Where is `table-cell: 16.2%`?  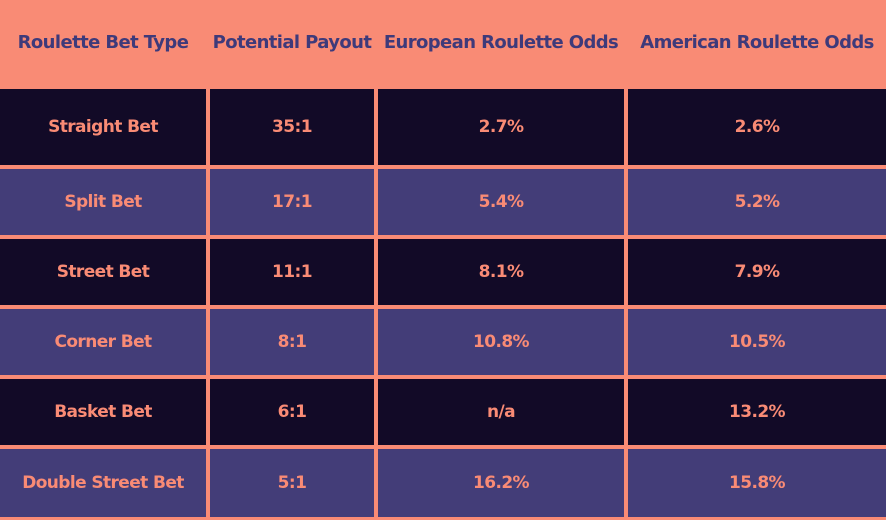
table-cell: 16.2% is located at coordinates (501, 483).